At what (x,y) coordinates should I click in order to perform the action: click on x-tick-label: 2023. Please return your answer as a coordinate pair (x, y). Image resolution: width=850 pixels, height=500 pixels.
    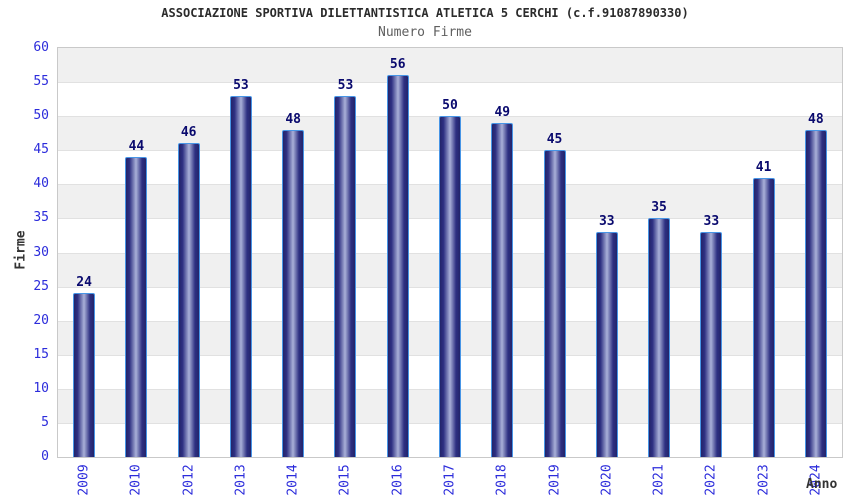
    Looking at the image, I should click on (764, 480).